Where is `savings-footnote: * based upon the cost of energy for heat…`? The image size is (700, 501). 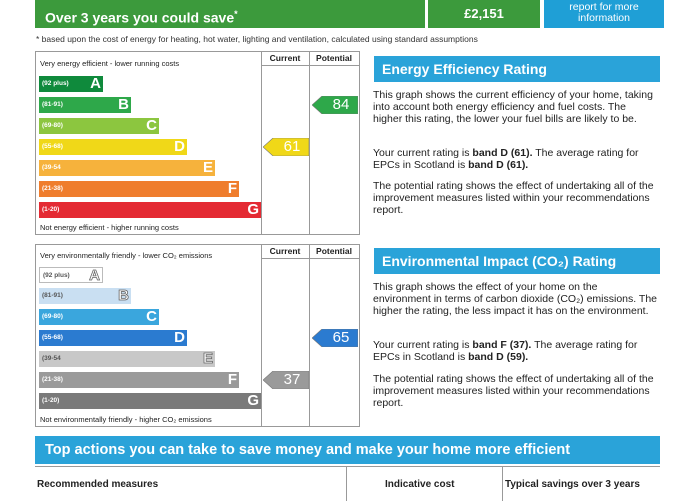 savings-footnote: * based upon the cost of energy for heat… is located at coordinates (257, 39).